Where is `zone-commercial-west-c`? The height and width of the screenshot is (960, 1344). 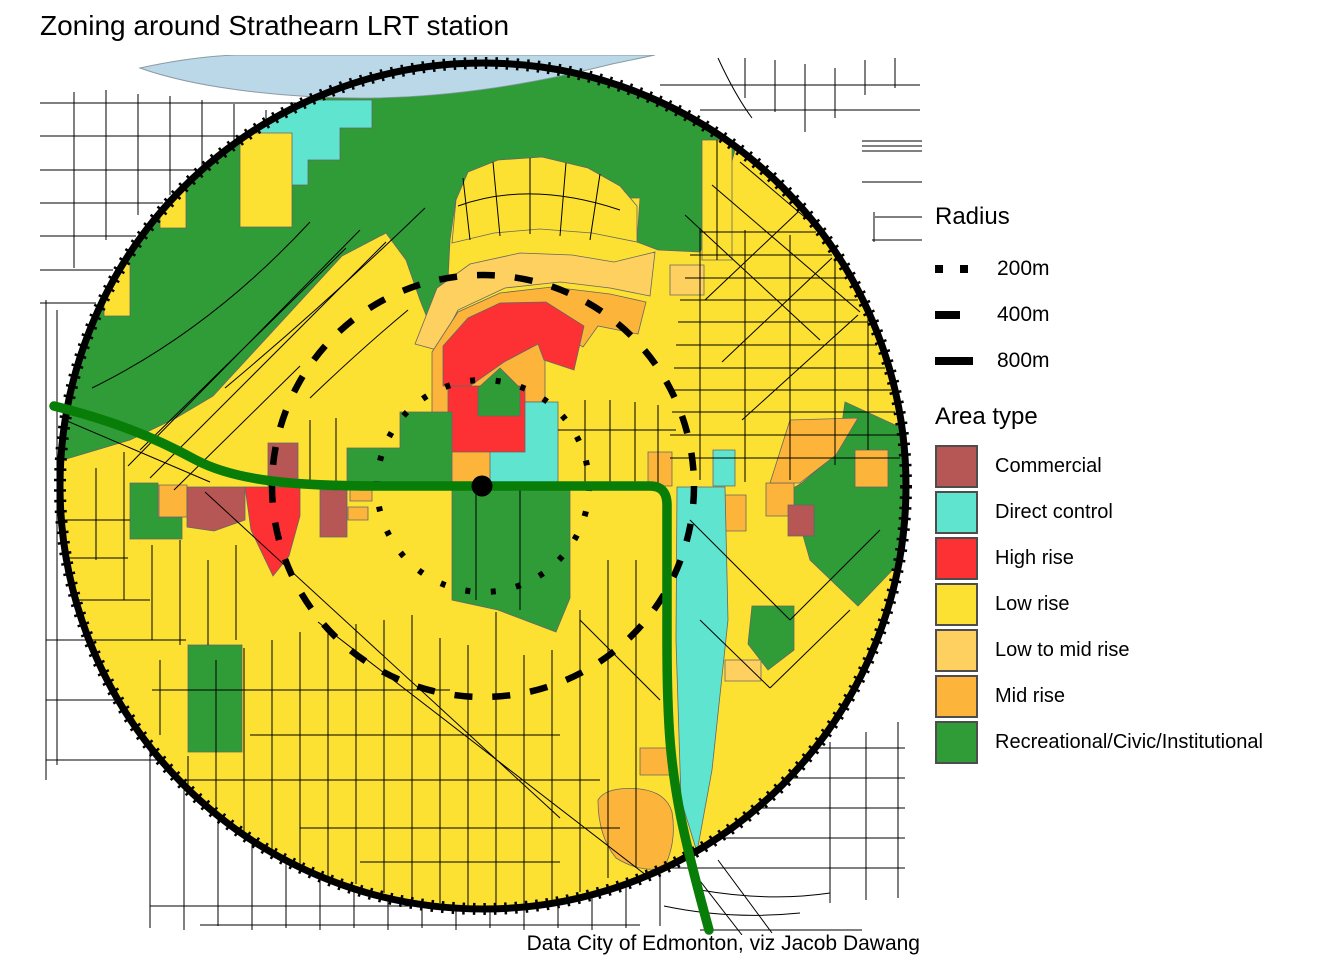
zone-commercial-west-c is located at coordinates (333, 513).